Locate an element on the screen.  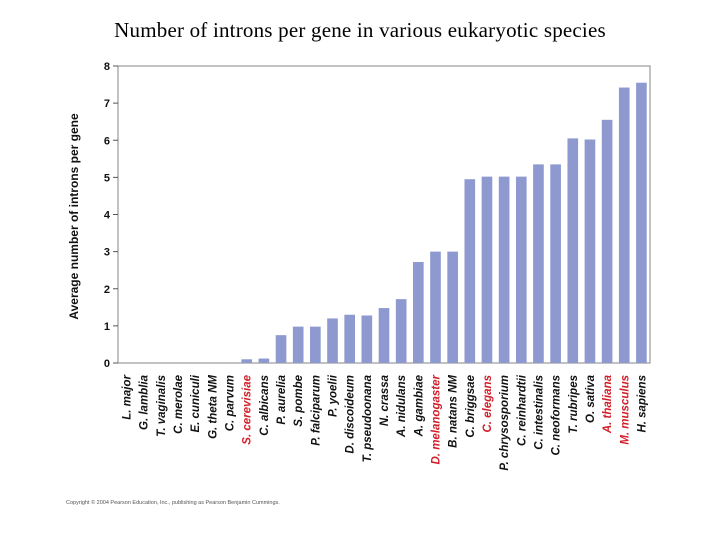
x-tick-label: T. vaginalis is located at coordinates (162, 406).